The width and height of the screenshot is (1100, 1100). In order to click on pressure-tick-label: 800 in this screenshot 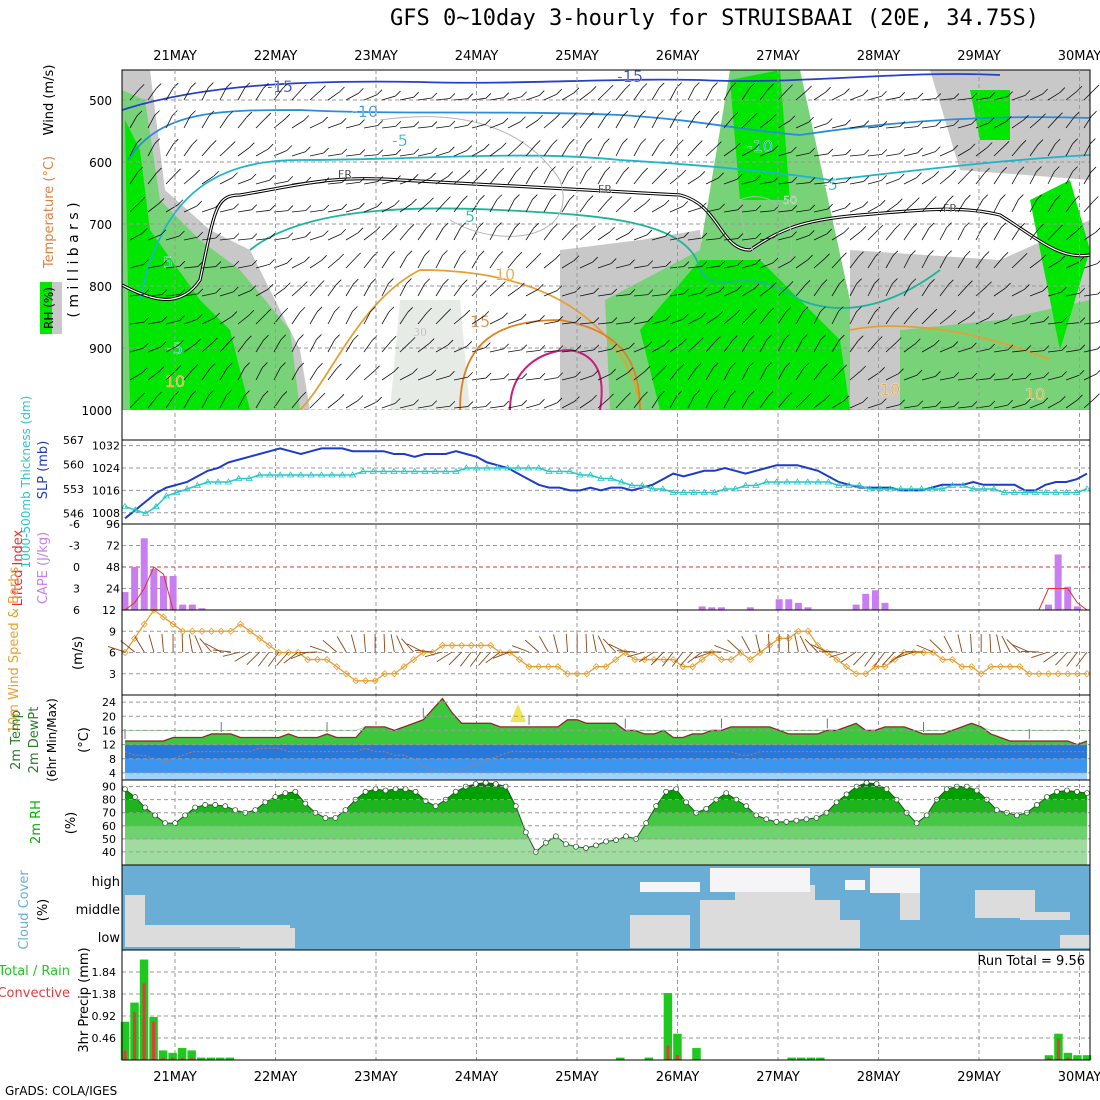, I will do `click(100, 287)`.